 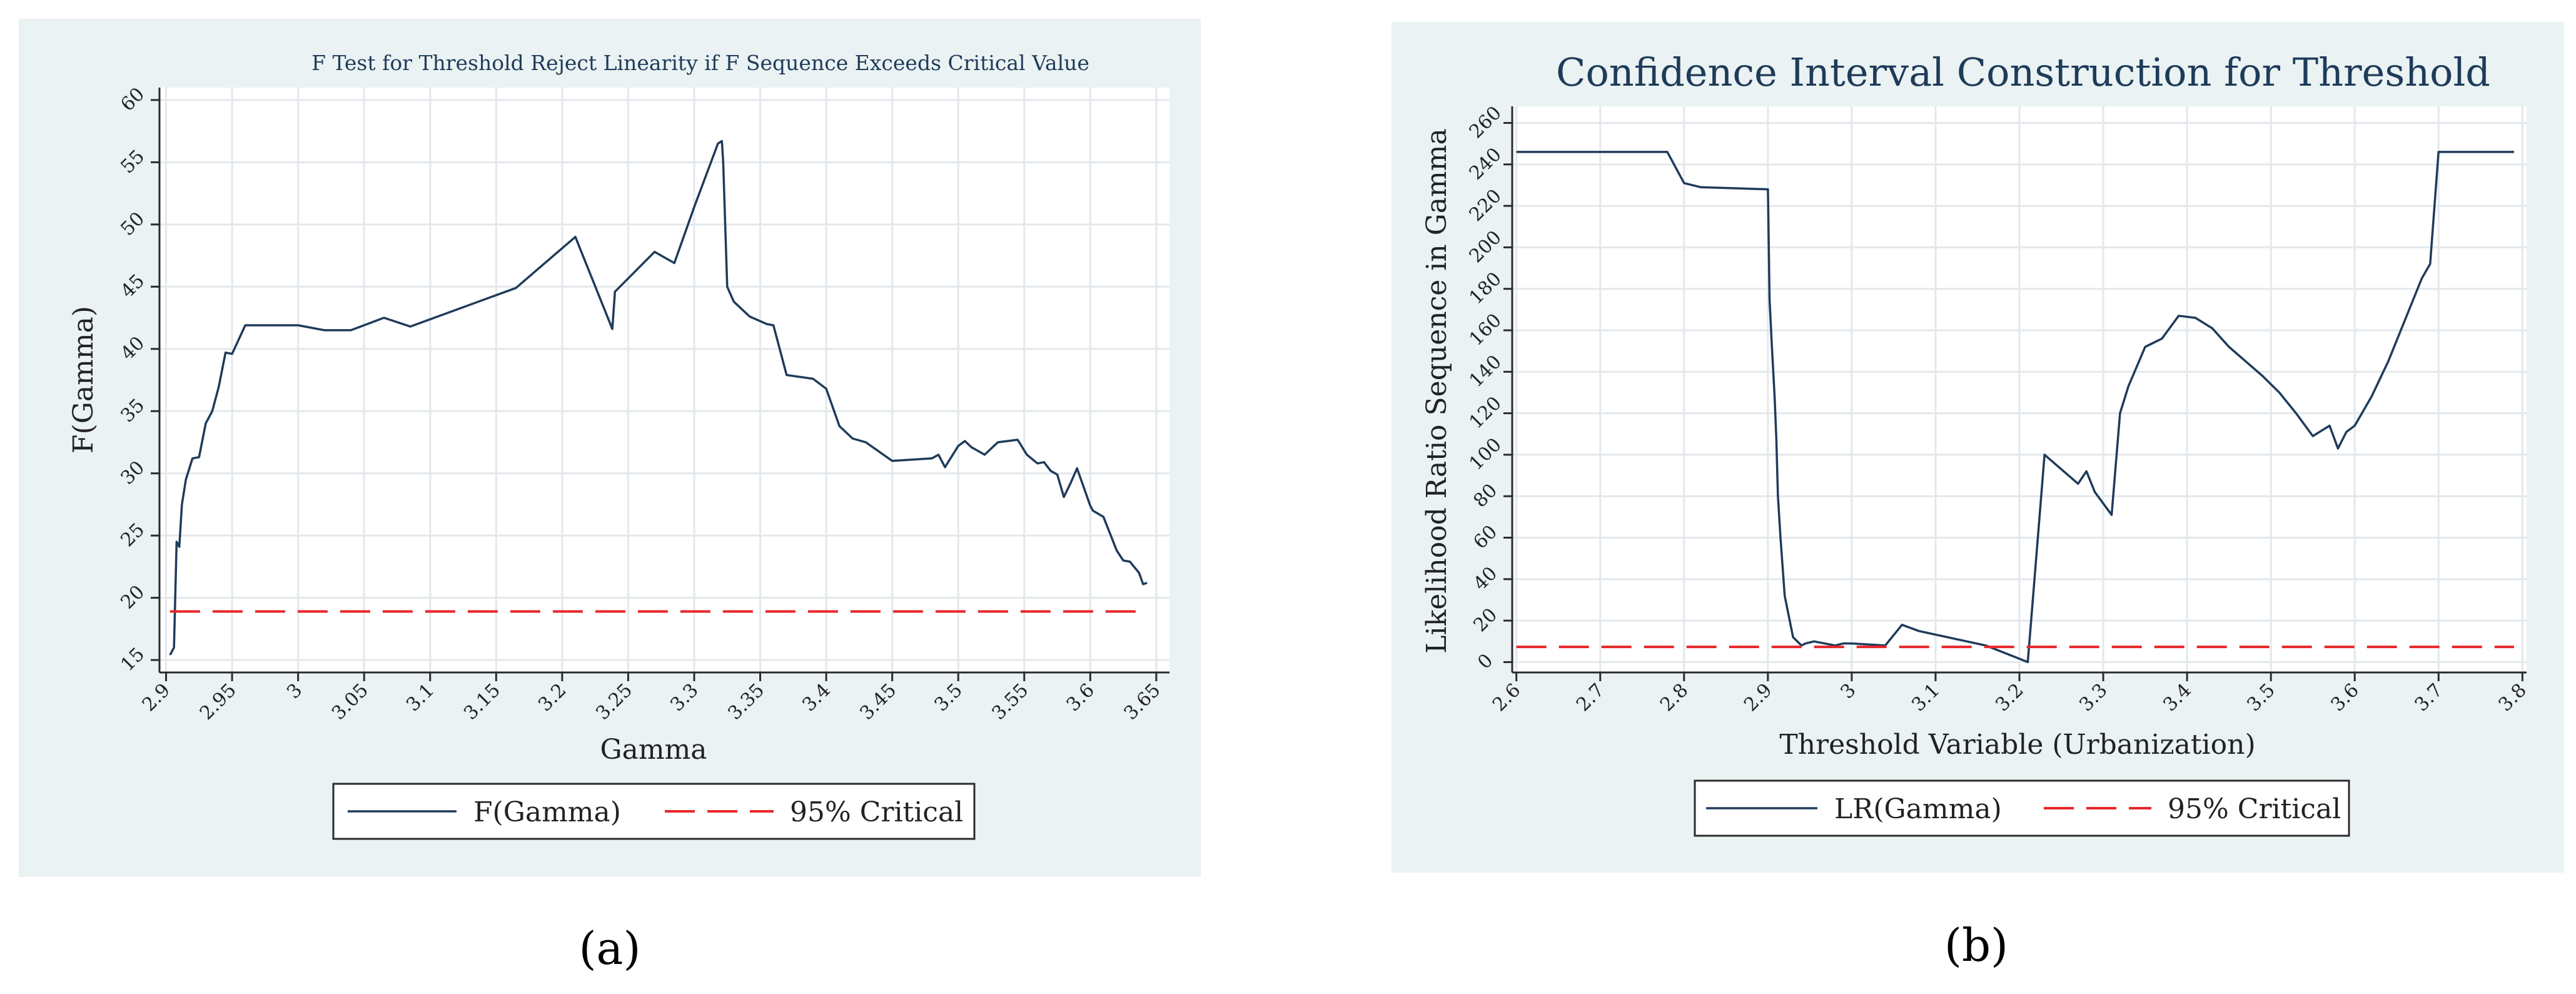 What do you see at coordinates (2022, 808) in the screenshot?
I see `panel-b-legend: LR(Gamma) 95% Critical` at bounding box center [2022, 808].